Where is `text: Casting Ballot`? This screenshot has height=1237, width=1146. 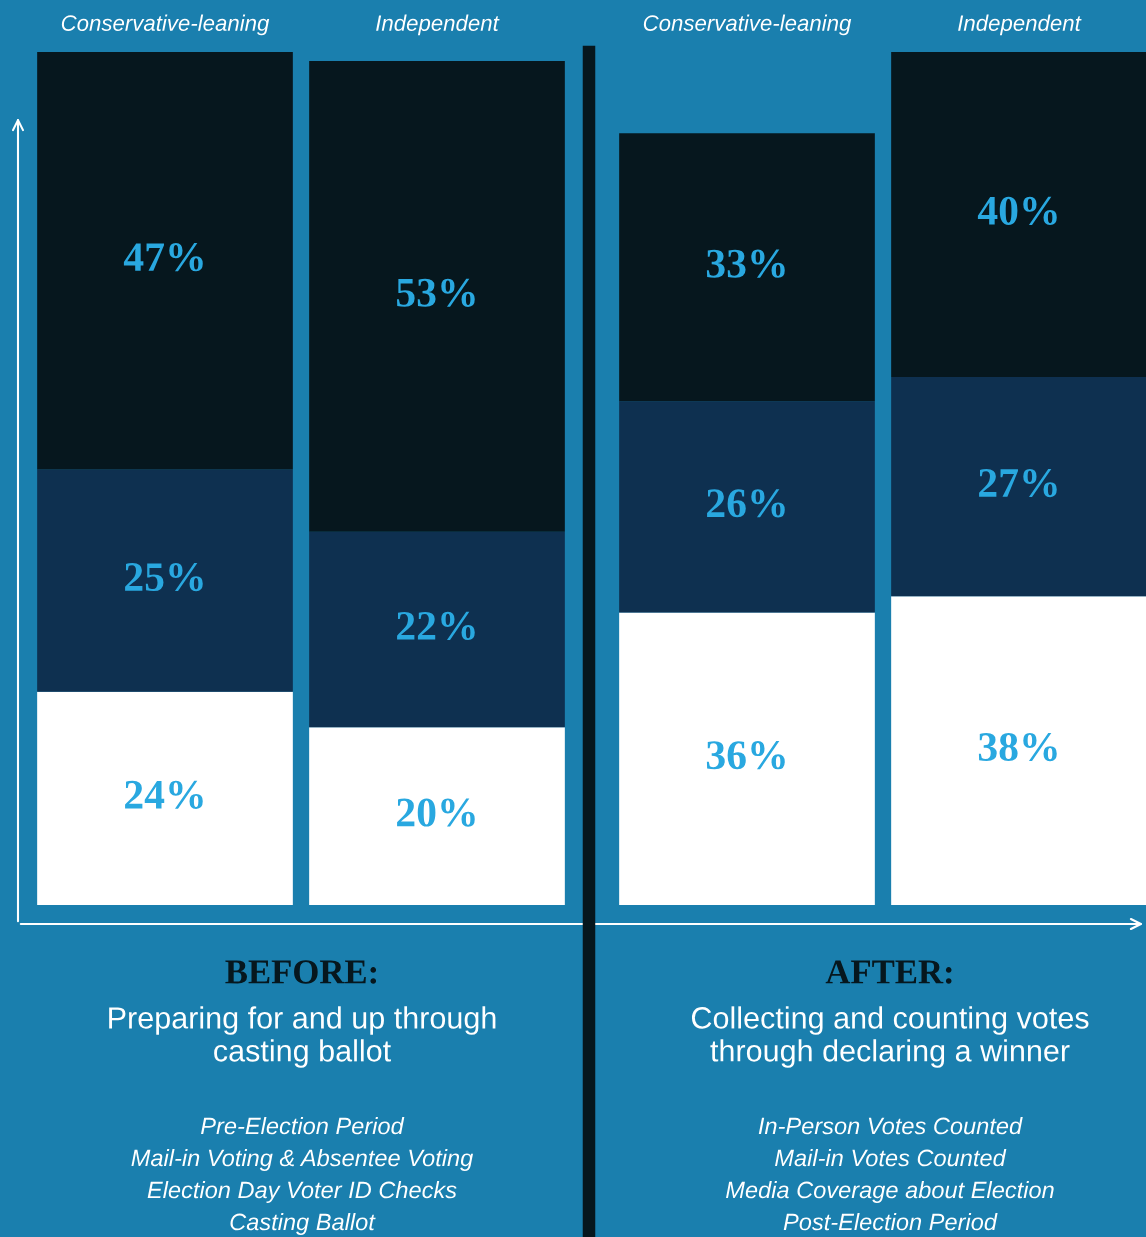 text: Casting Ballot is located at coordinates (303, 1224).